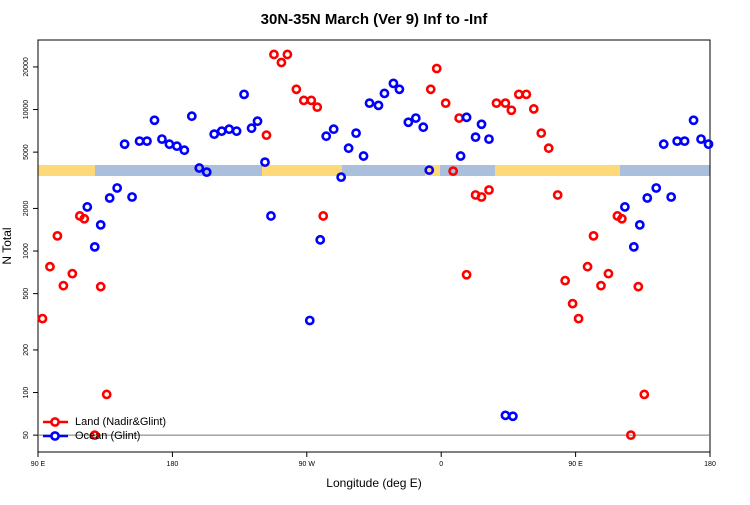 This screenshot has width=750, height=505. Describe the element at coordinates (107, 436) in the screenshot. I see `legend-label: Ocean (Glint)` at that location.